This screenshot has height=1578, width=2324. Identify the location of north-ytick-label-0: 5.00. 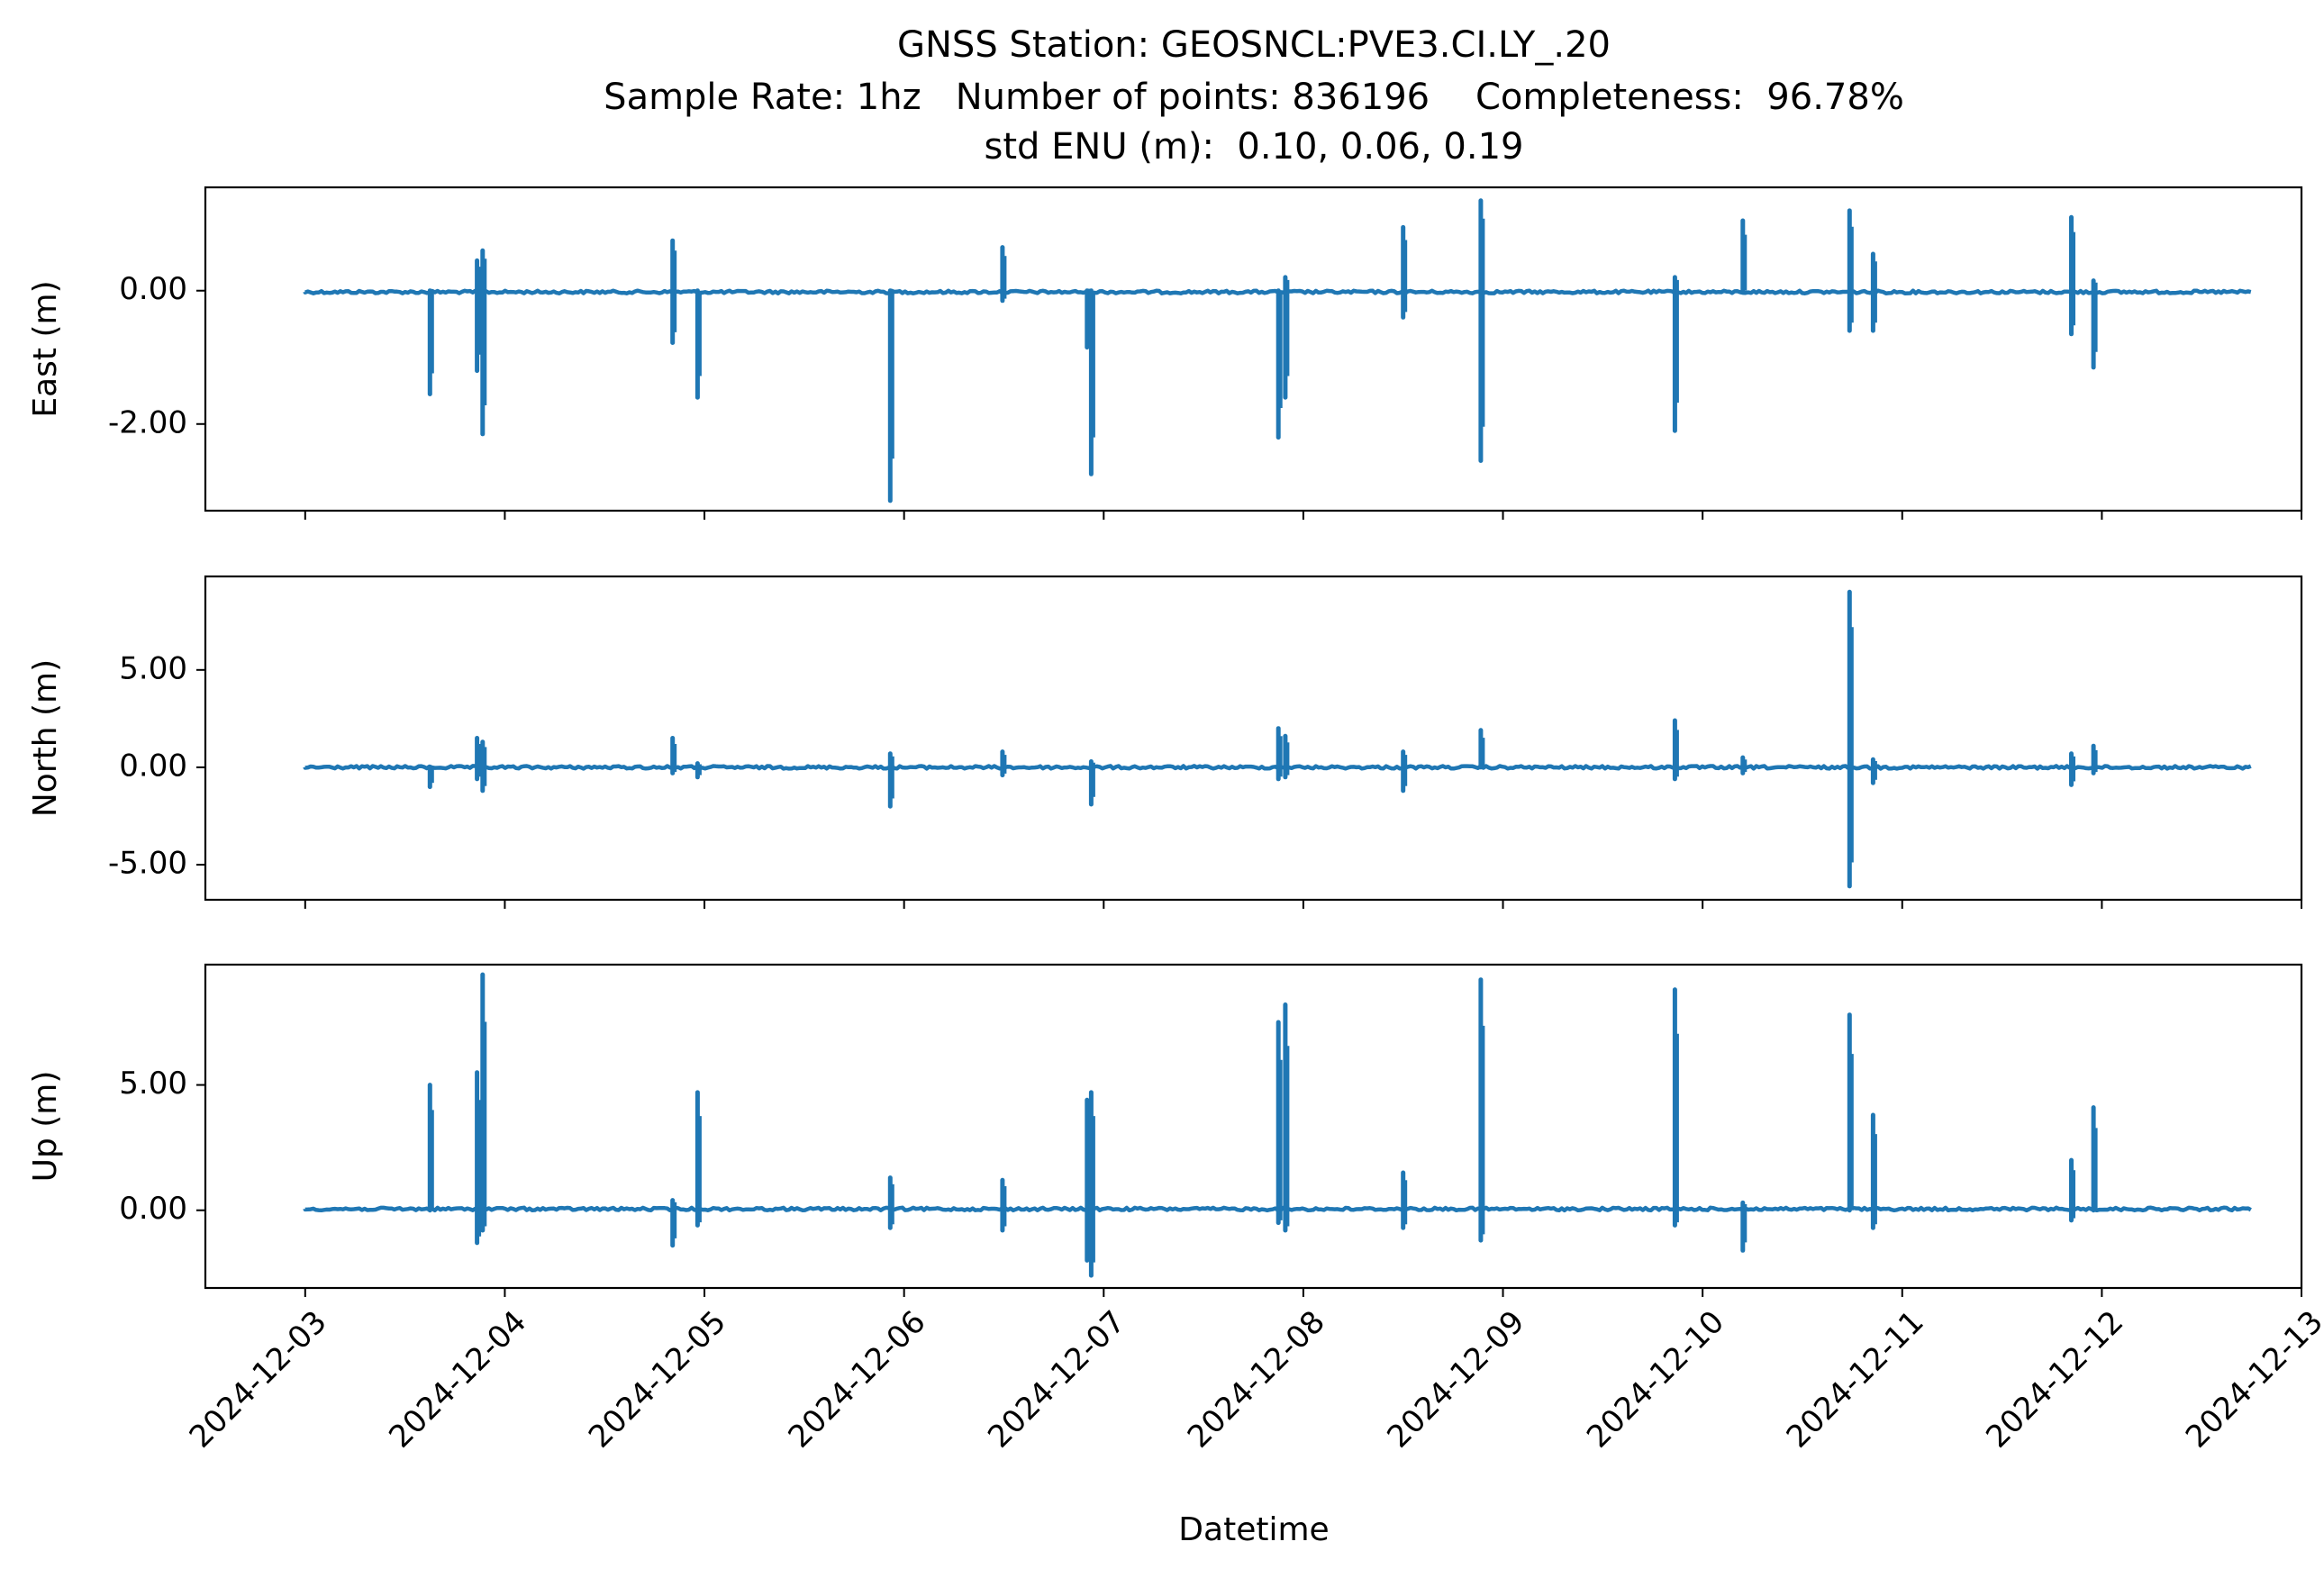
(153, 668).